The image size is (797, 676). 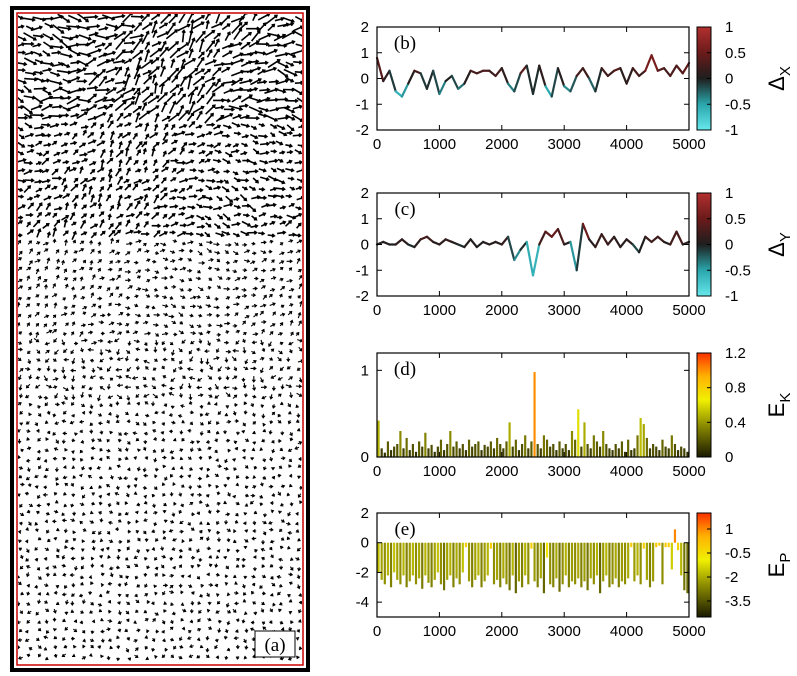 I want to click on panel-label: (d), so click(x=405, y=369).